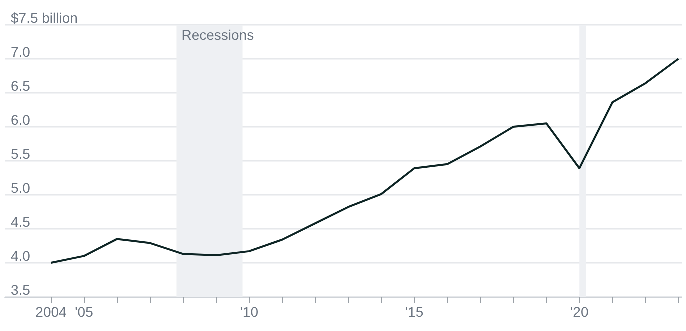  Describe the element at coordinates (21, 154) in the screenshot. I see `y-tick-label: 5.5` at that location.